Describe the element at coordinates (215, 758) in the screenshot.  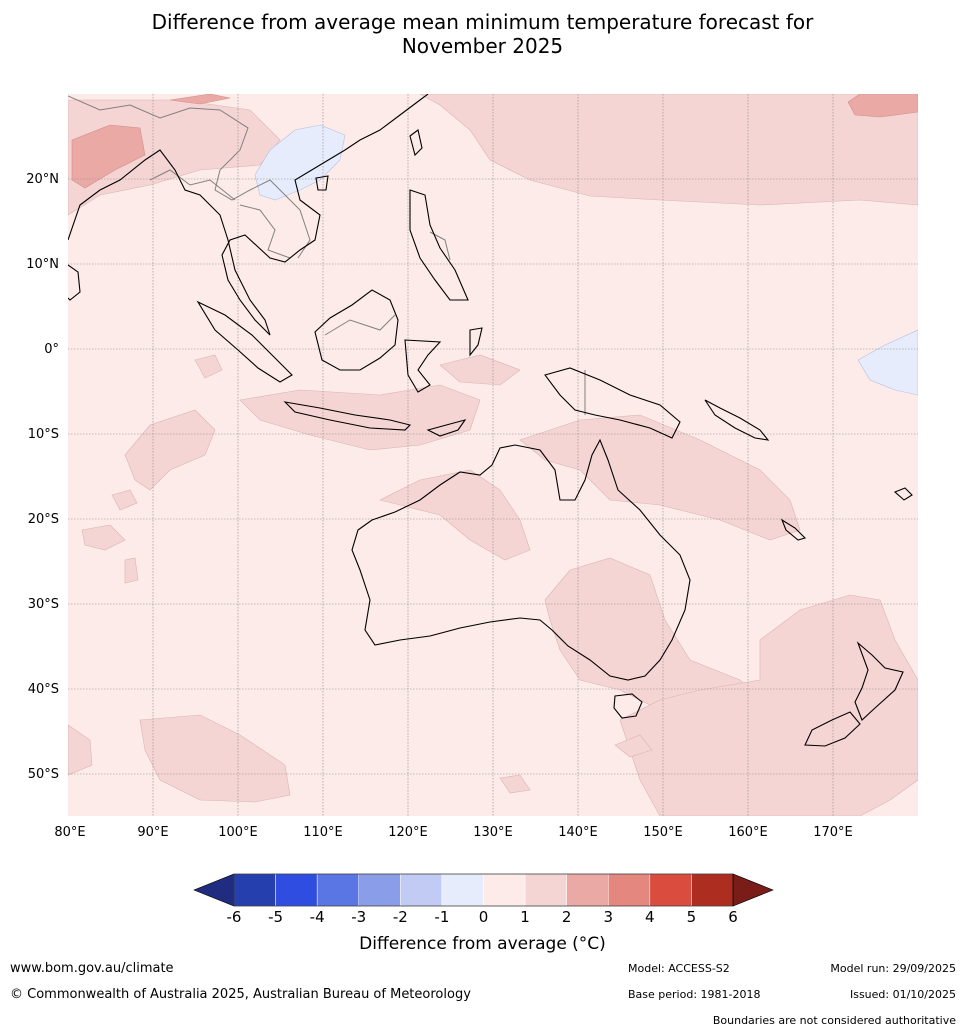
I see `anomaly-region-southern-ocean` at that location.